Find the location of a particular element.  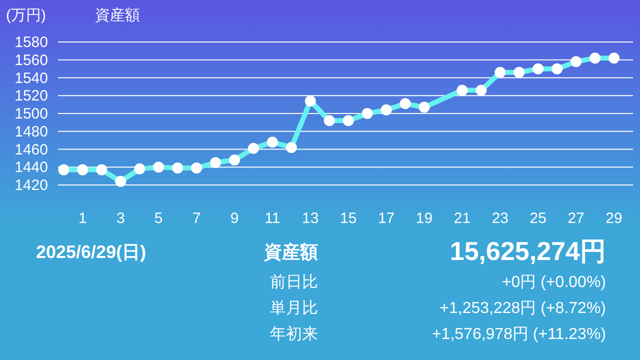

xtick: 11 is located at coordinates (272, 218).